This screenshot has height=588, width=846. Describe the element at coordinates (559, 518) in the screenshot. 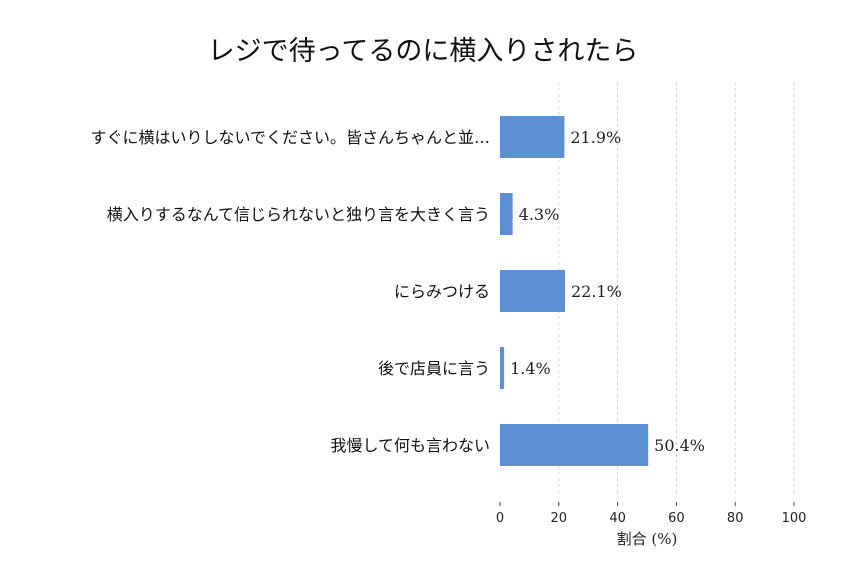

I see `x-tick-label: 20` at that location.